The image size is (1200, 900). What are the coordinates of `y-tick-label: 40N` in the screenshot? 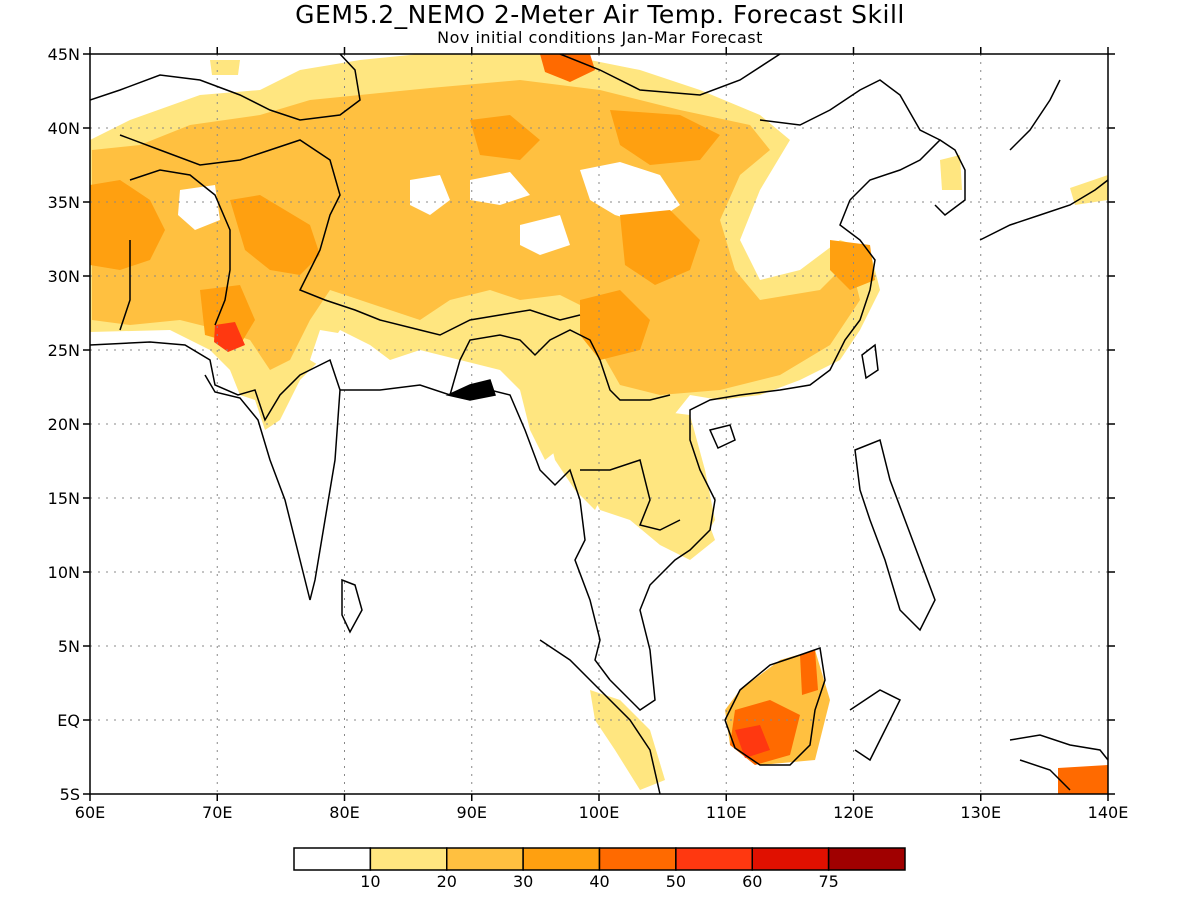 It's located at (64, 128).